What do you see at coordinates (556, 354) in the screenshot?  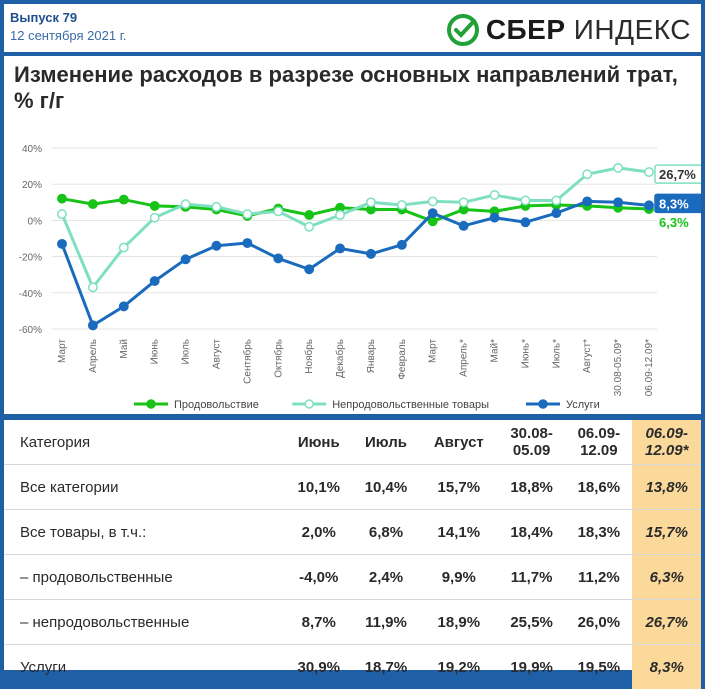 I see `x-tick-label: Июль*` at bounding box center [556, 354].